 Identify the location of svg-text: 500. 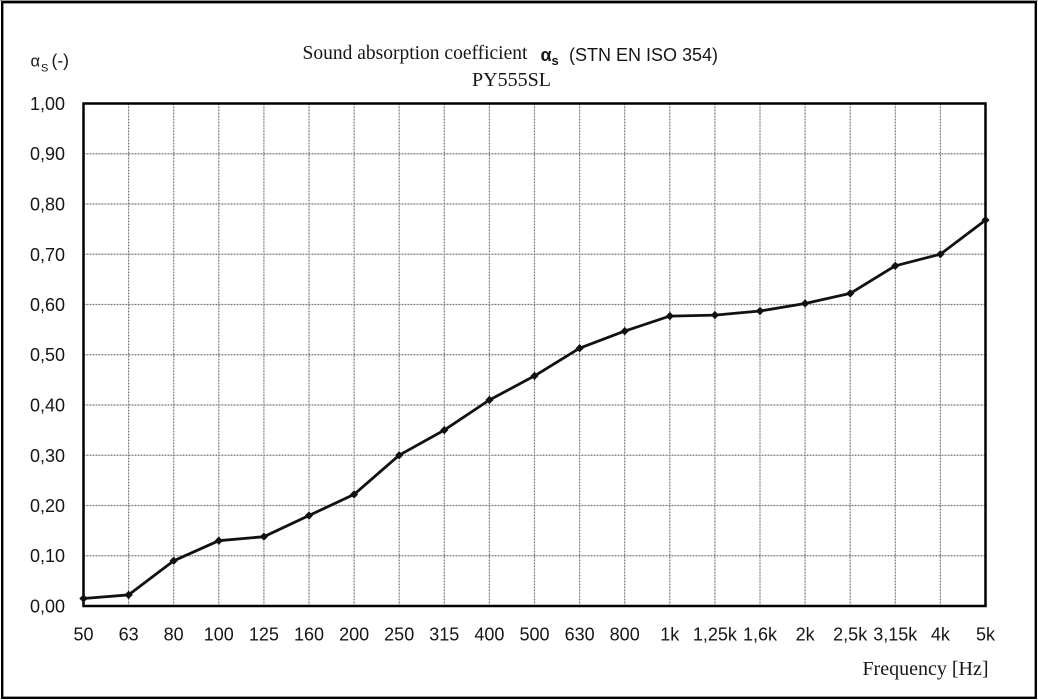
(534, 635).